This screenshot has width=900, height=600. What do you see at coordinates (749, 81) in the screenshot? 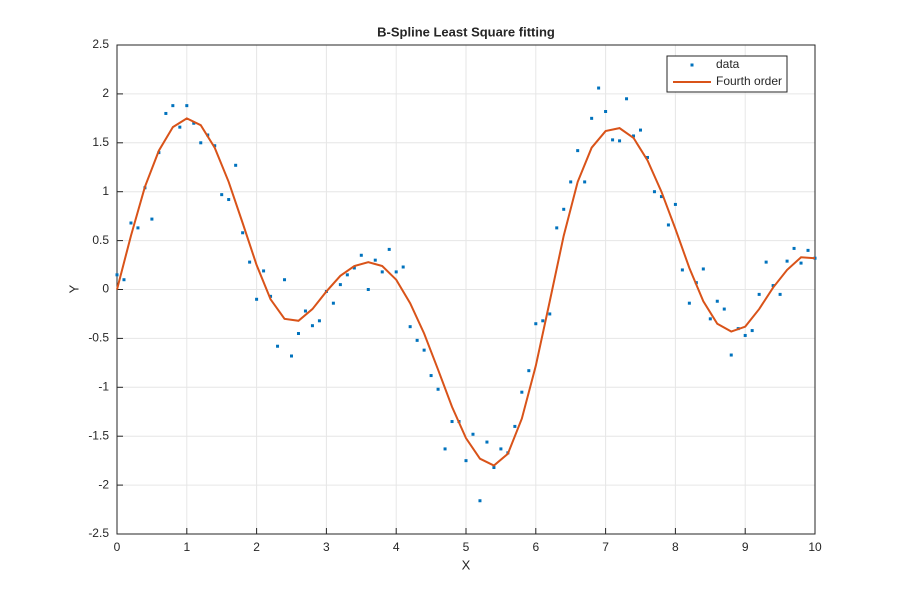
I see `legend-label: Fourth order` at bounding box center [749, 81].